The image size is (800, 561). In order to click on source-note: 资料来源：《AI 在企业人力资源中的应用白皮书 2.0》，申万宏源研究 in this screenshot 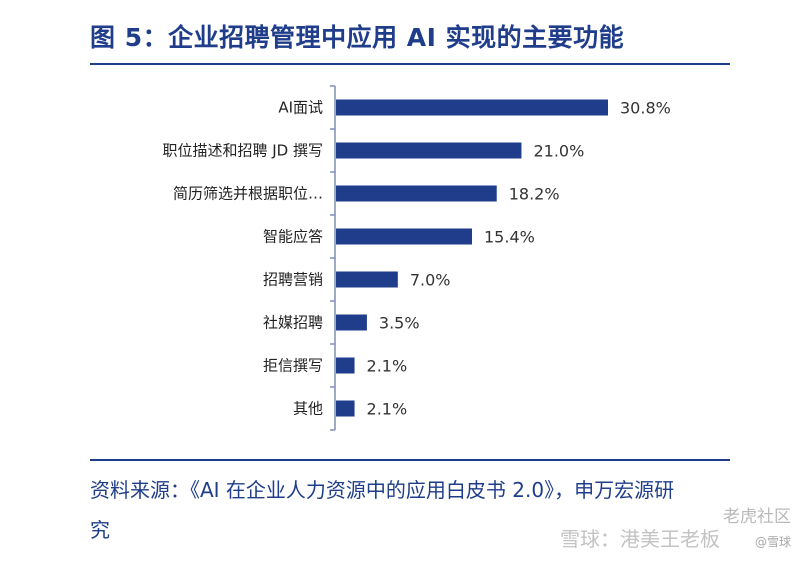, I will do `click(382, 510)`.